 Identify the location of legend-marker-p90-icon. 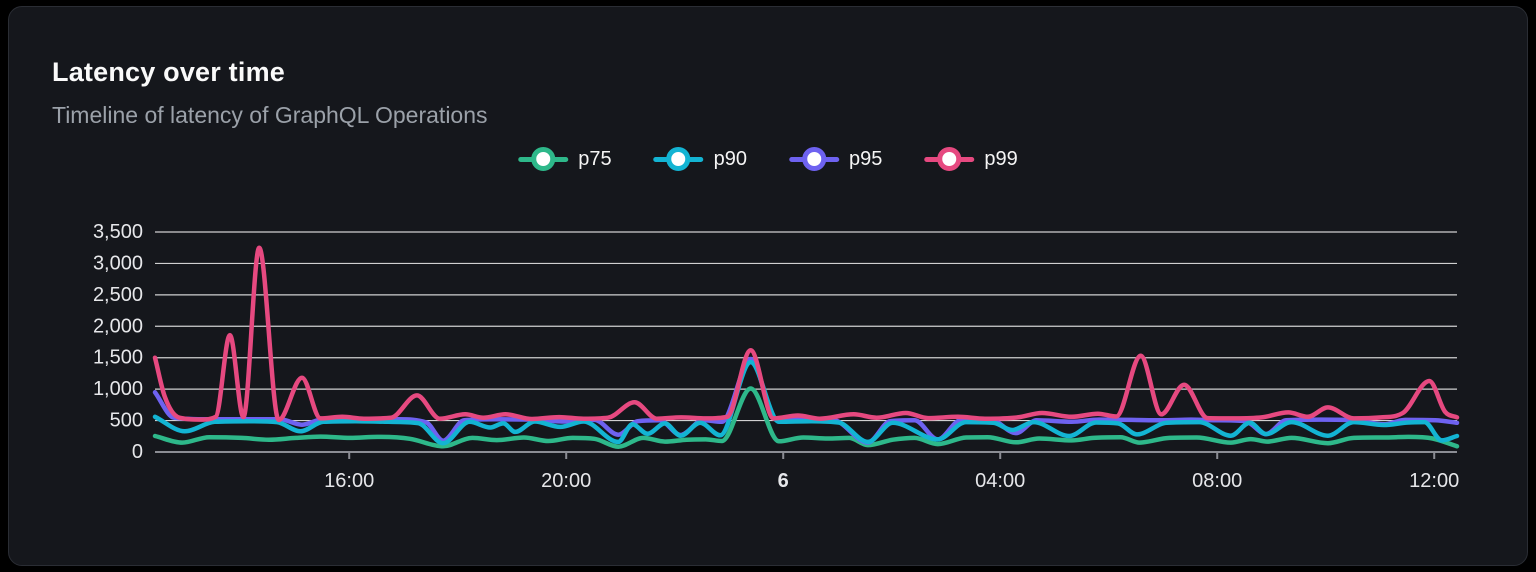
(678, 159).